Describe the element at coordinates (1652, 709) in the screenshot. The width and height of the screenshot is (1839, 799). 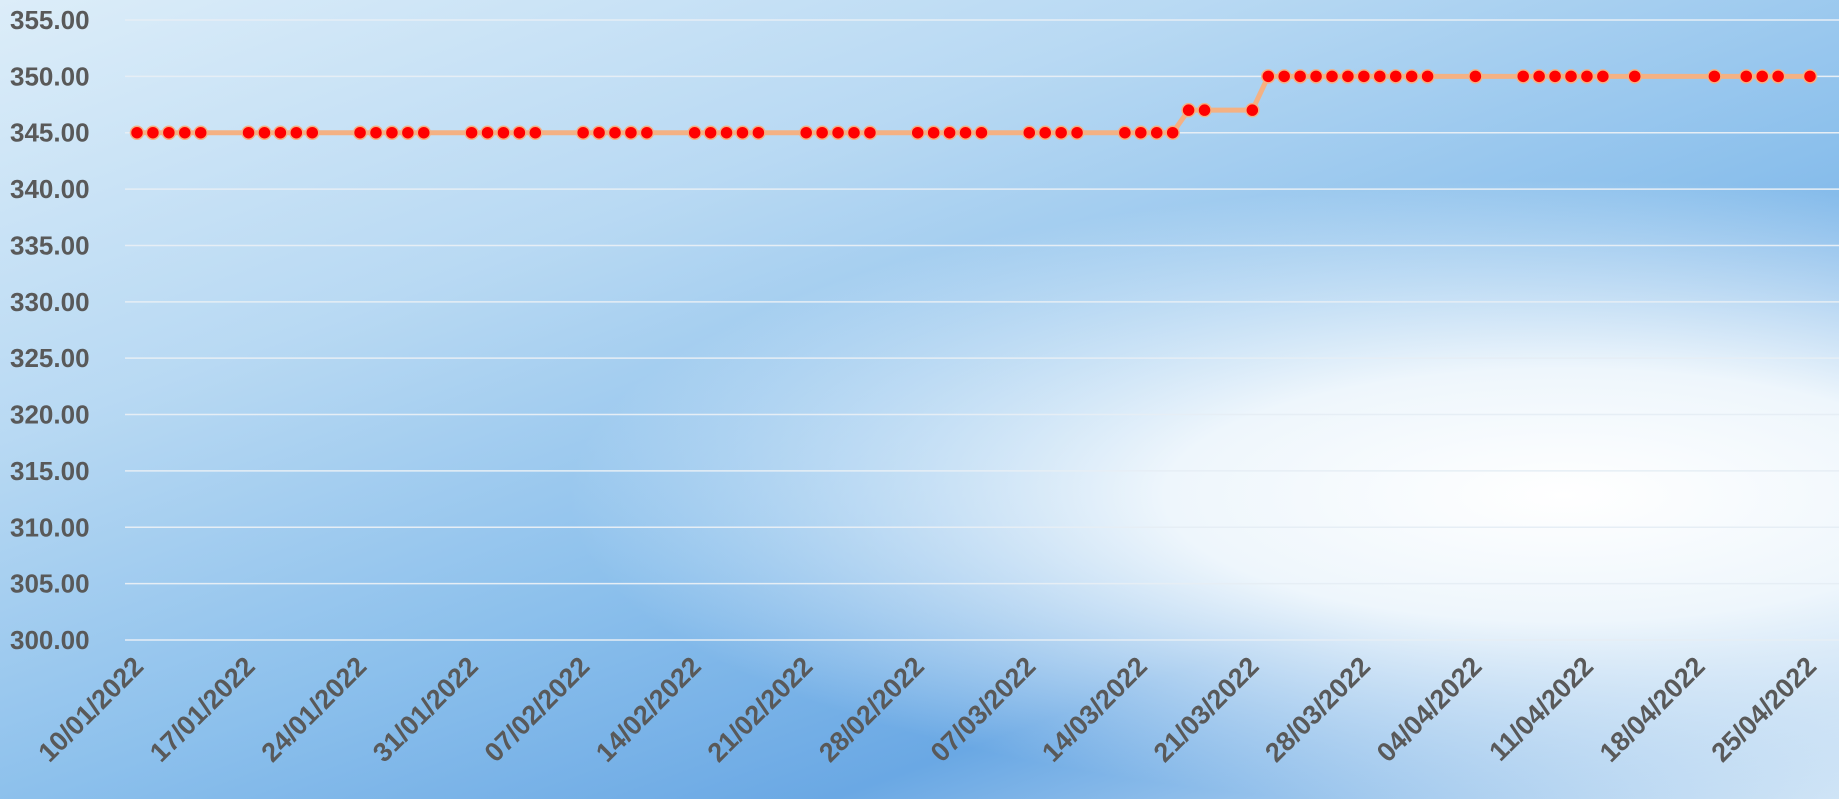
I see `x-tick-label: 18/04/2022` at that location.